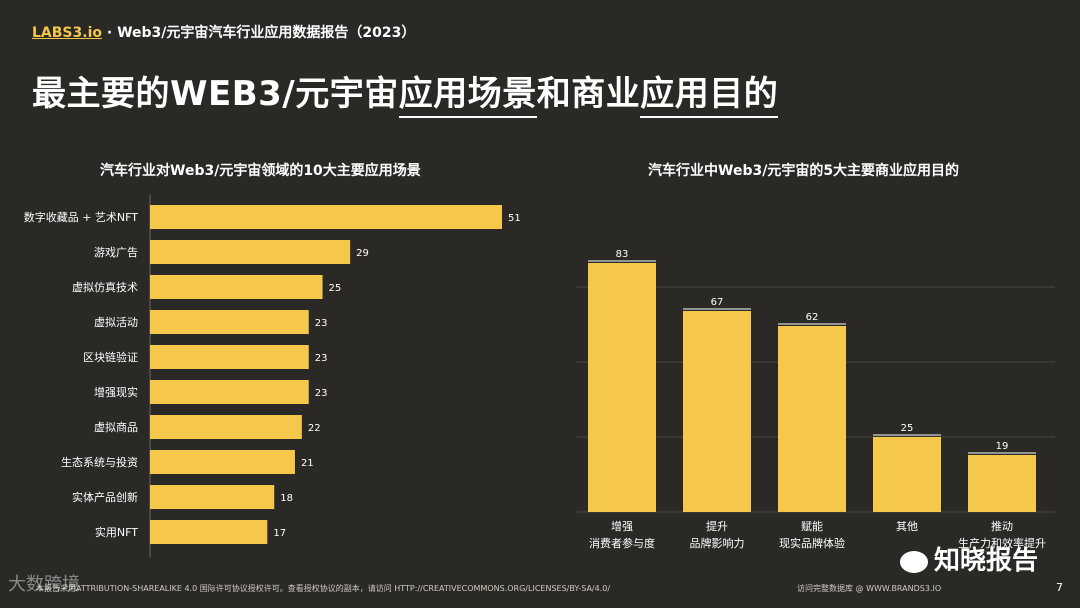 The height and width of the screenshot is (608, 1080). What do you see at coordinates (914, 561) in the screenshot?
I see `wechat-icon` at bounding box center [914, 561].